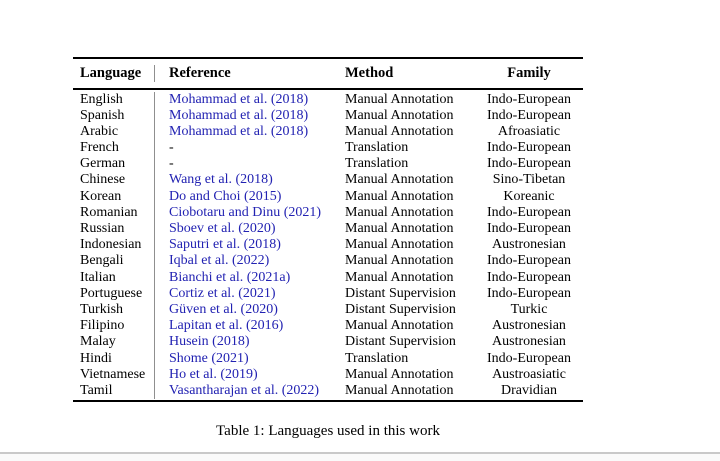 Image resolution: width=720 pixels, height=461 pixels. I want to click on column-header-reference: Reference, so click(200, 73).